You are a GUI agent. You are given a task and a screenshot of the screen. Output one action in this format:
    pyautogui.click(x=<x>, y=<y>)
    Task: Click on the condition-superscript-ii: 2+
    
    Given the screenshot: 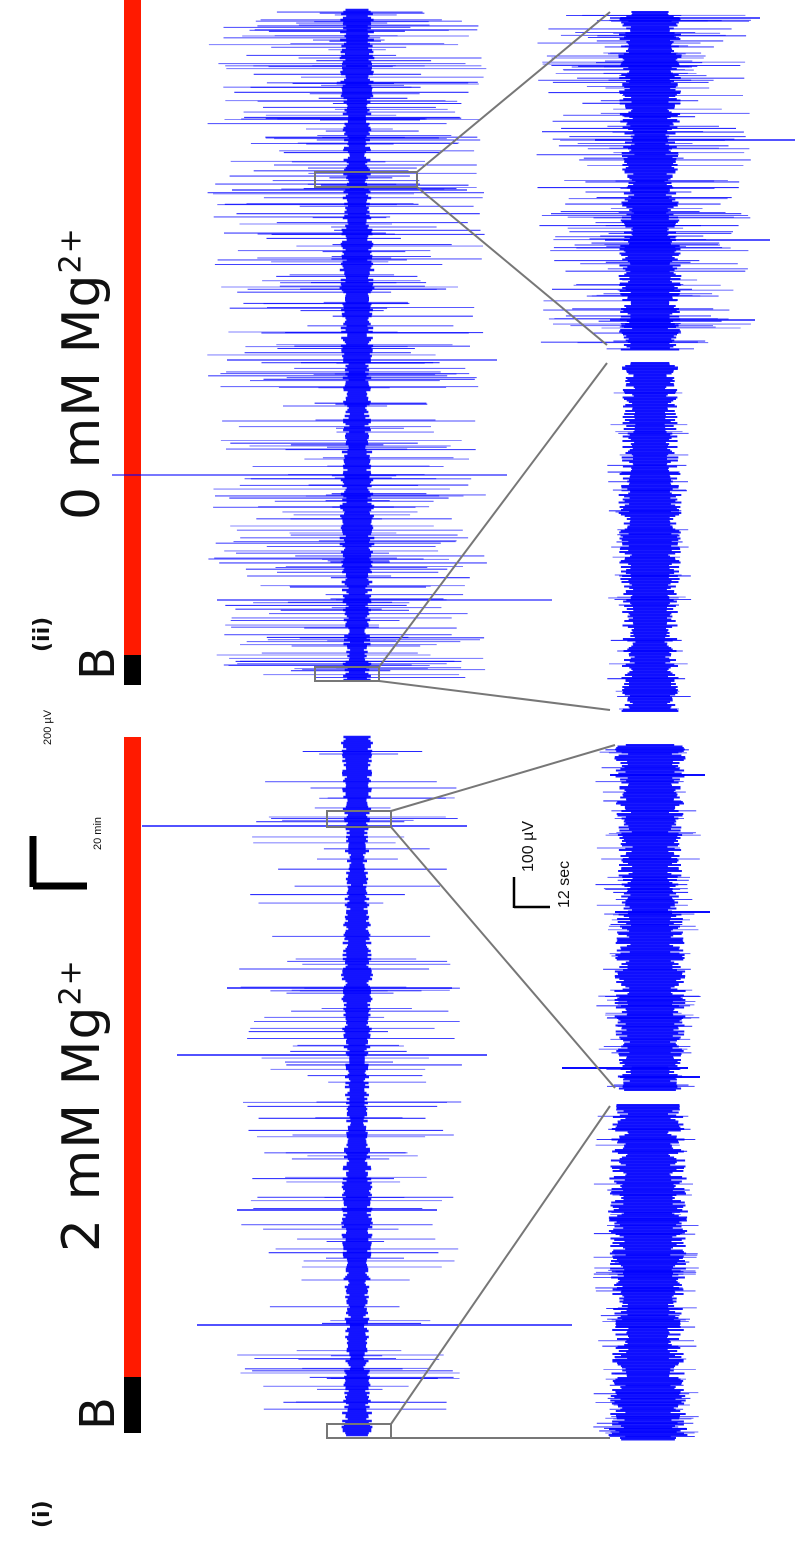 What is the action you would take?
    pyautogui.click(x=71, y=250)
    